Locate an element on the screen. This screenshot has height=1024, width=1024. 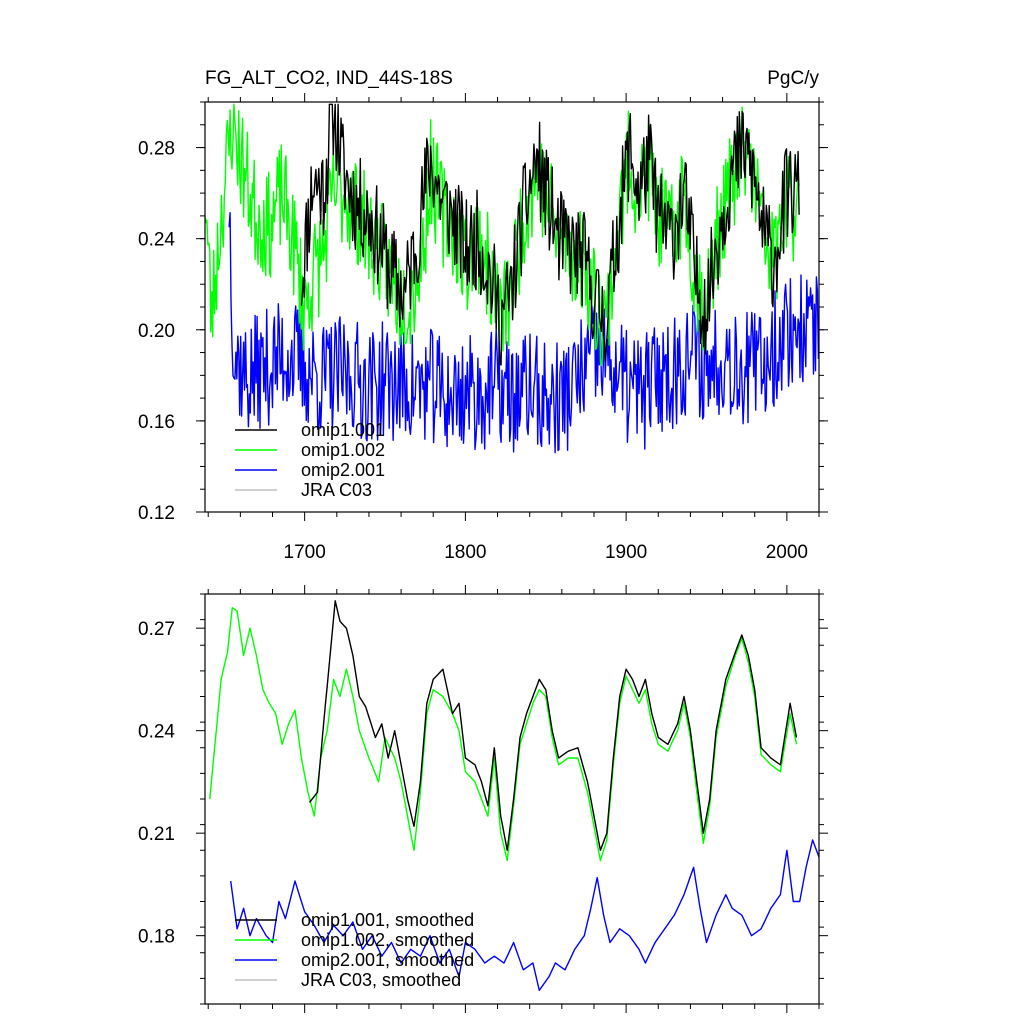
legend-label: omip2.001, smoothed is located at coordinates (387, 960).